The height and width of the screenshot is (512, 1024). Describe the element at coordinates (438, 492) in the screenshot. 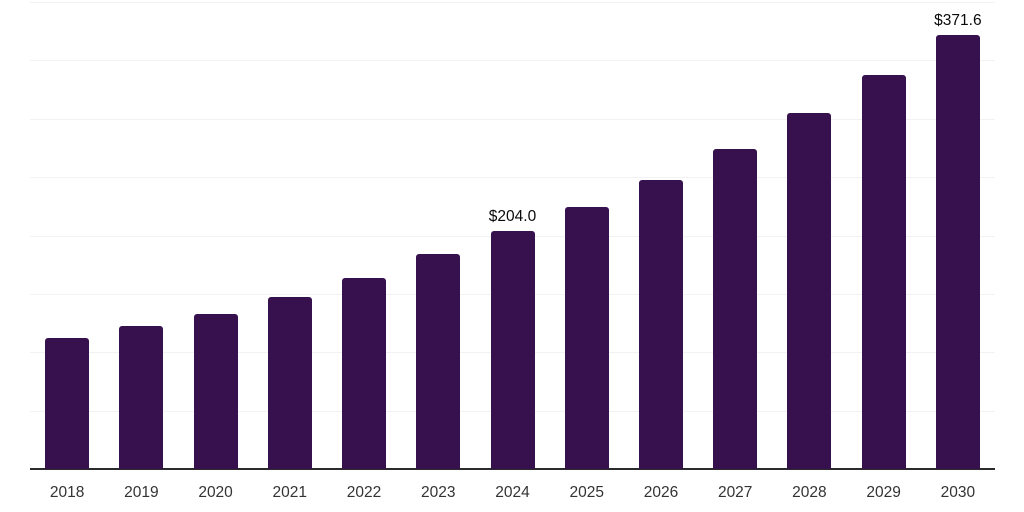

I see `x-tick-label-2023: 2023` at that location.